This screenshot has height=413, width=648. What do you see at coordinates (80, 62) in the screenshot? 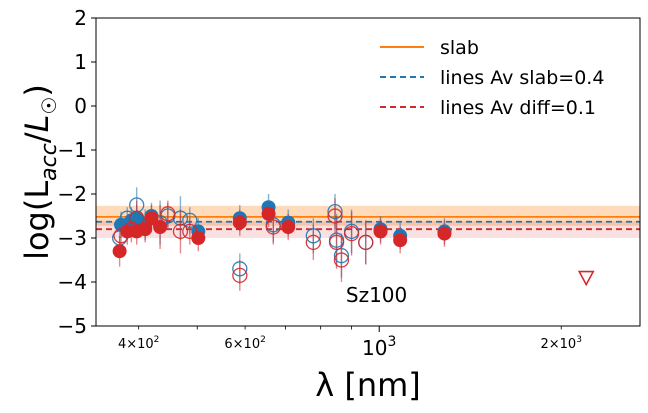
I see `y-tick-label-1: 1` at bounding box center [80, 62].